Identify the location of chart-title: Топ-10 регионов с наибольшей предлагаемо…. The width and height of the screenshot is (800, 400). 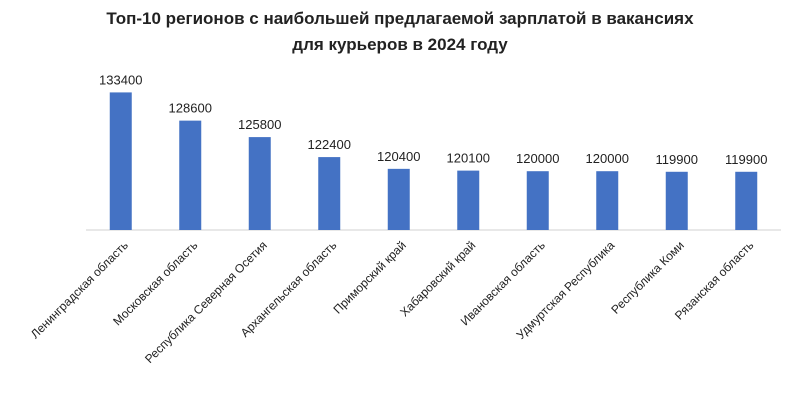
(400, 18).